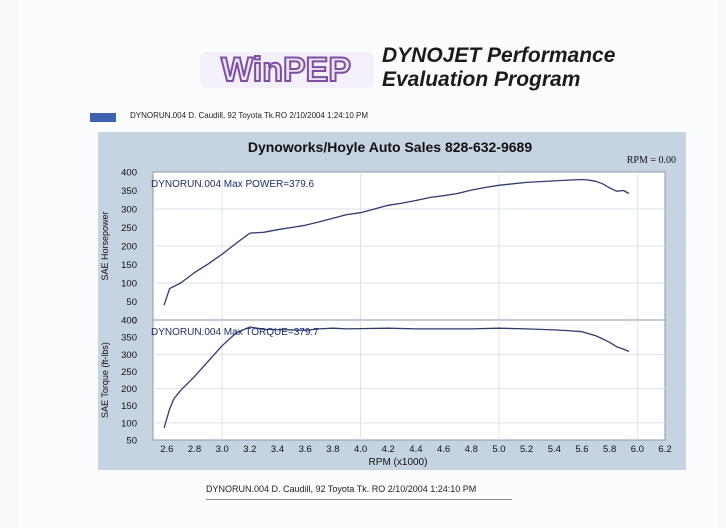 The height and width of the screenshot is (528, 726). Describe the element at coordinates (129, 406) in the screenshot. I see `torque-y-tick-label: 150` at that location.